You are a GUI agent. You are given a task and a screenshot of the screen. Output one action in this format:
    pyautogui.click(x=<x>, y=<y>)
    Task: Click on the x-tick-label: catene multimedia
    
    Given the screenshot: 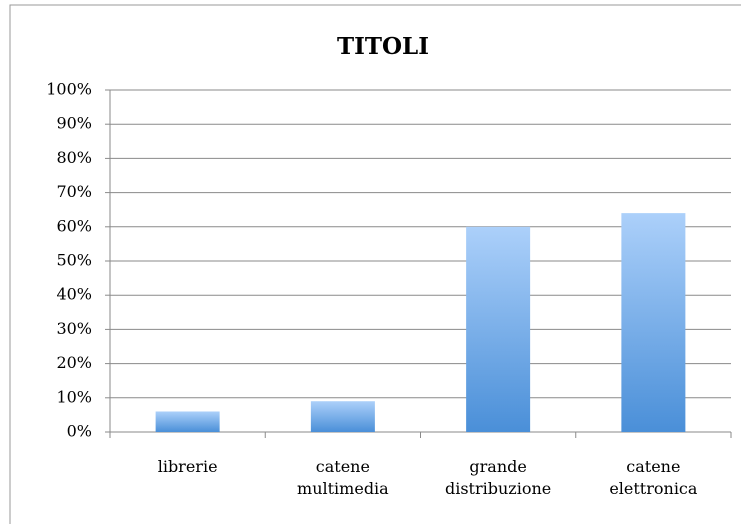 What is the action you would take?
    pyautogui.click(x=343, y=477)
    